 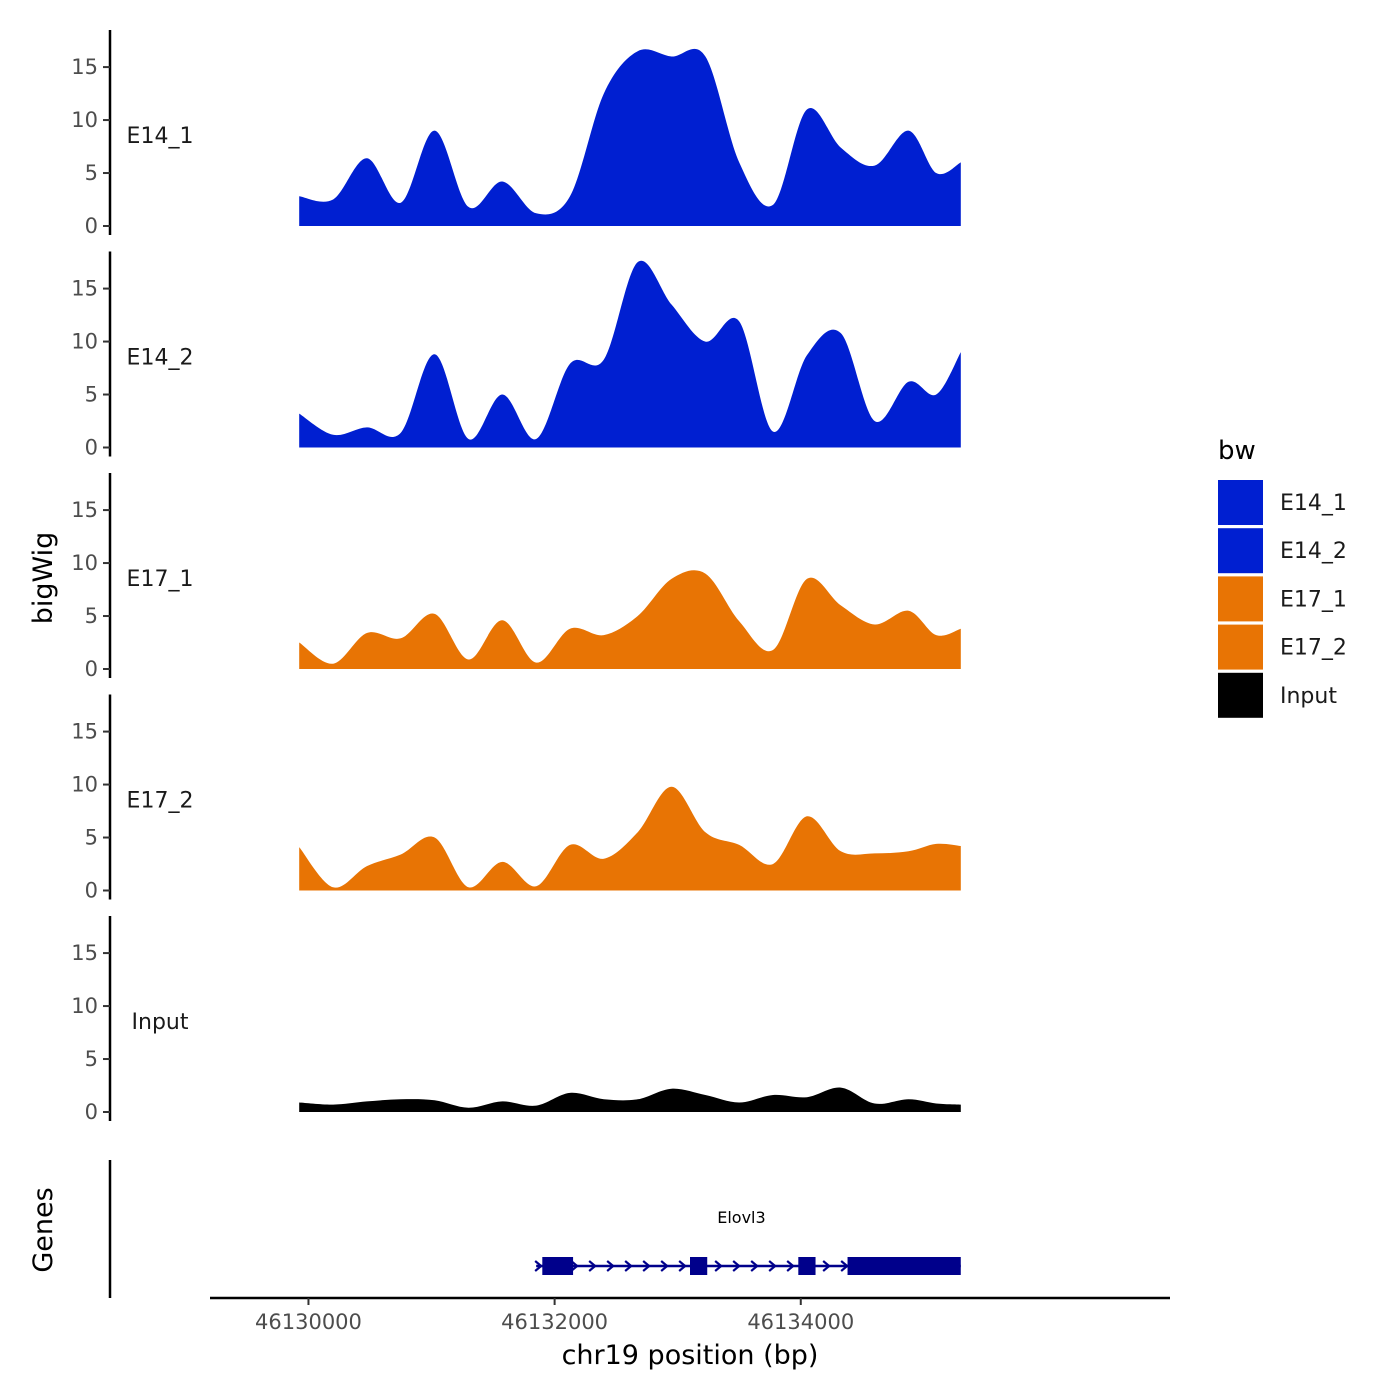 I want to click on legend-title: bw, so click(x=1237, y=451).